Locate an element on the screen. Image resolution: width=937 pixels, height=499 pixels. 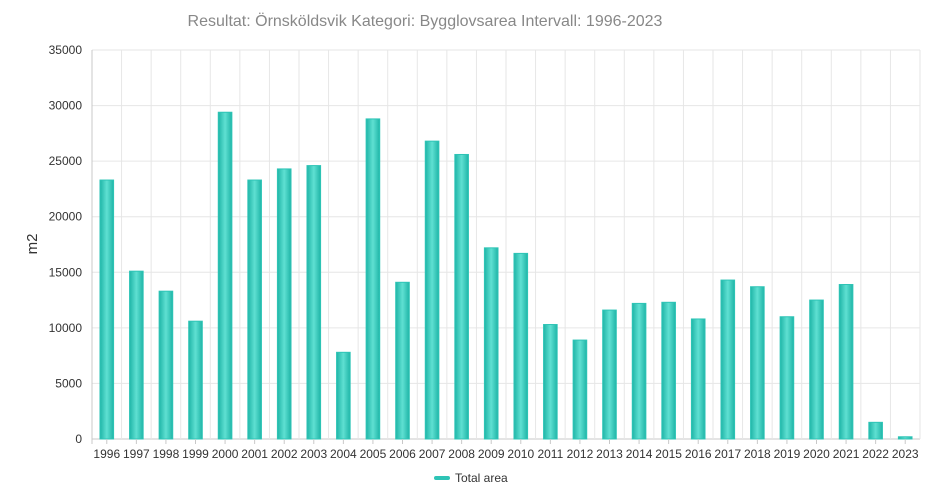
x-tick-label: 2012 is located at coordinates (580, 454).